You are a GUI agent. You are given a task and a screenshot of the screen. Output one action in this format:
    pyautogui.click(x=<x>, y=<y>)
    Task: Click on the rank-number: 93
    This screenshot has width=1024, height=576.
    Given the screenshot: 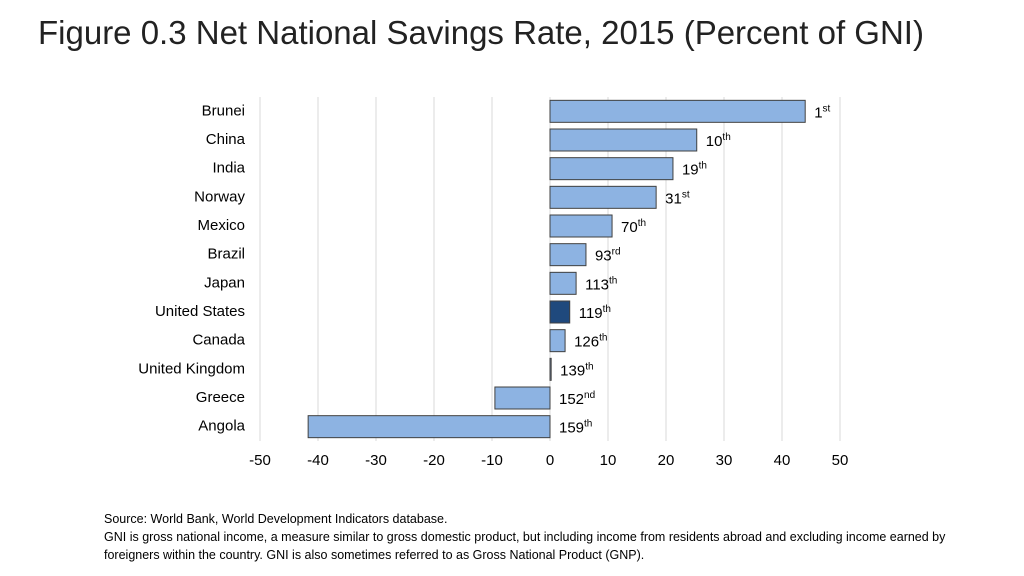 What is the action you would take?
    pyautogui.click(x=603, y=256)
    